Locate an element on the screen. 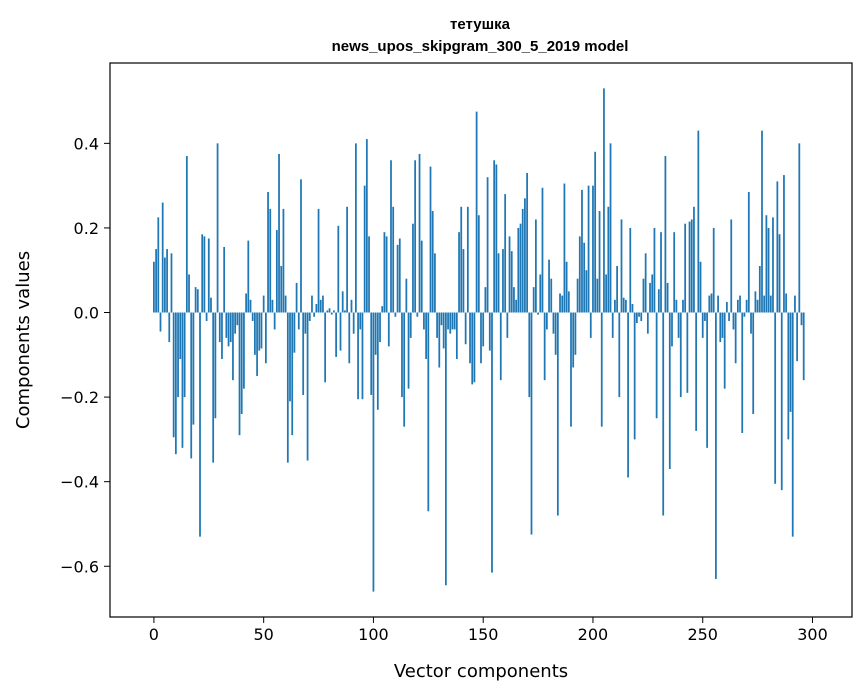 This screenshot has height=696, width=867. y-axis-label: Components values is located at coordinates (23, 340).